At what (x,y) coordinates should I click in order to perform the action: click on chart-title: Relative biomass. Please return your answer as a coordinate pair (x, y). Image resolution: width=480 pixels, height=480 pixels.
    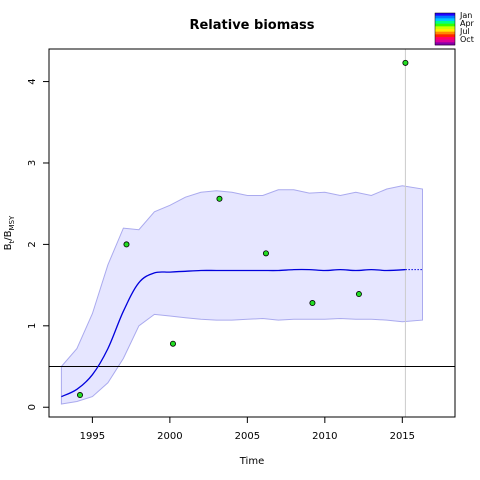
    Looking at the image, I should click on (251, 25).